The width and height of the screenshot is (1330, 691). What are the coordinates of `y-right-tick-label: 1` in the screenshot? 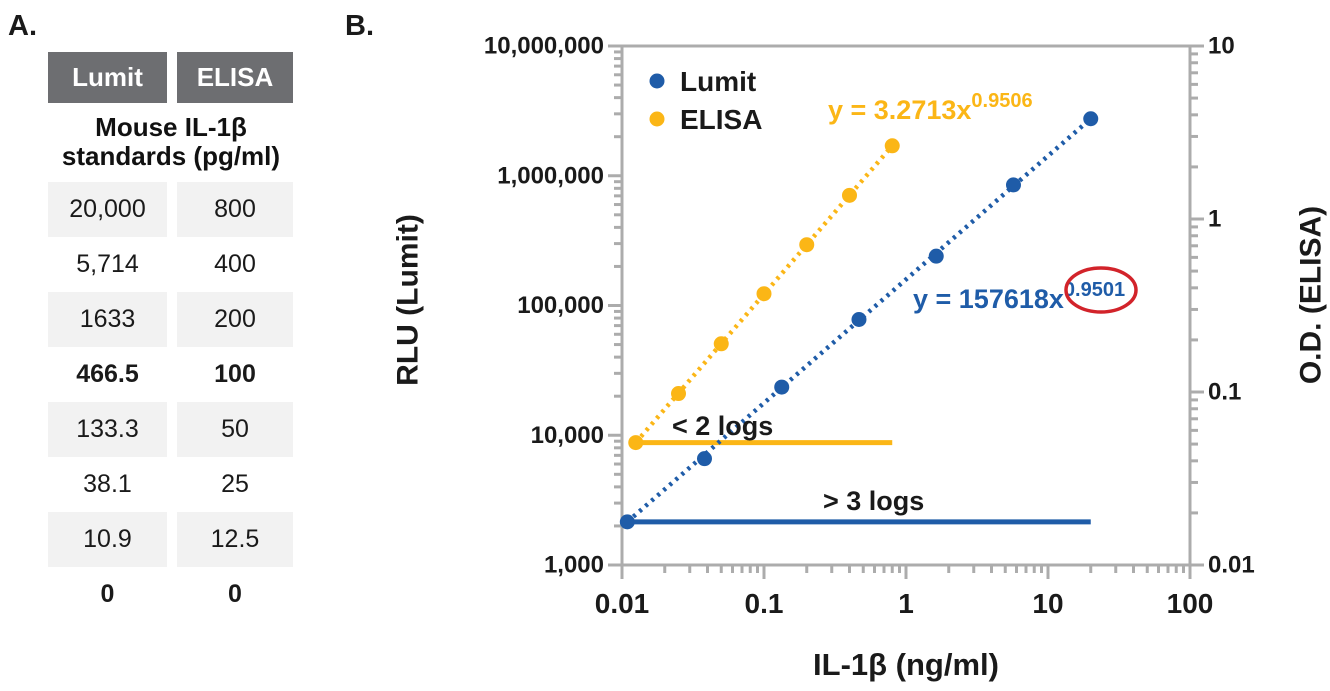 It's located at (1214, 219).